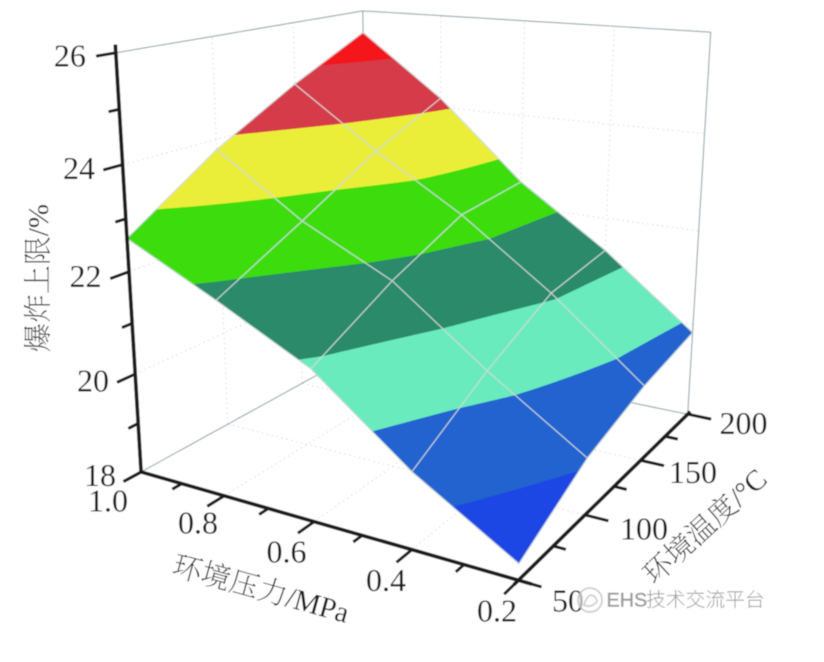  I want to click on svg-text: 0.8, so click(198, 523).